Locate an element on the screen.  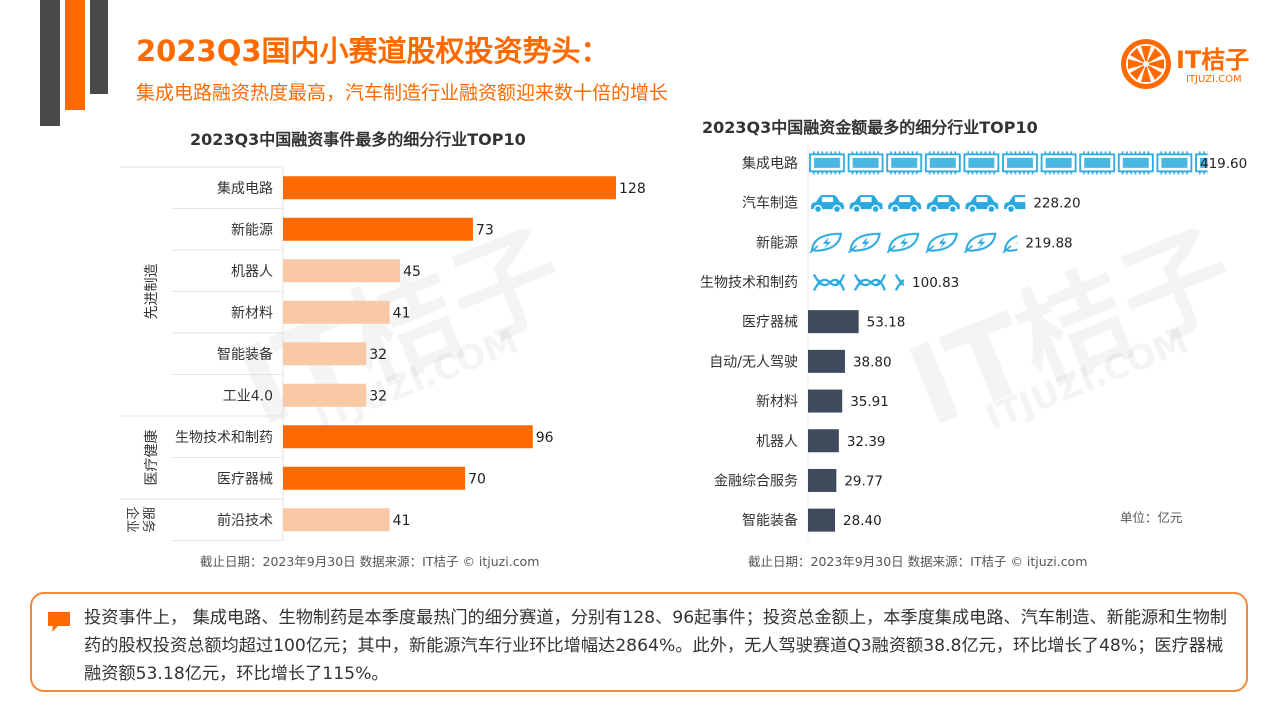
data-label: 35.91 is located at coordinates (869, 402).